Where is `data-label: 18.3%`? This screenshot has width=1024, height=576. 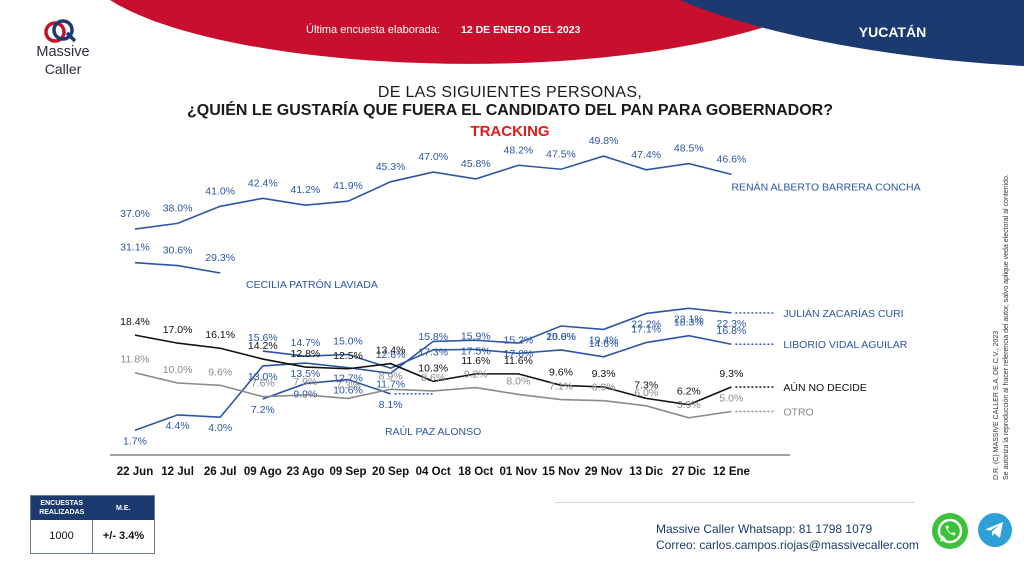 data-label: 18.3% is located at coordinates (689, 323).